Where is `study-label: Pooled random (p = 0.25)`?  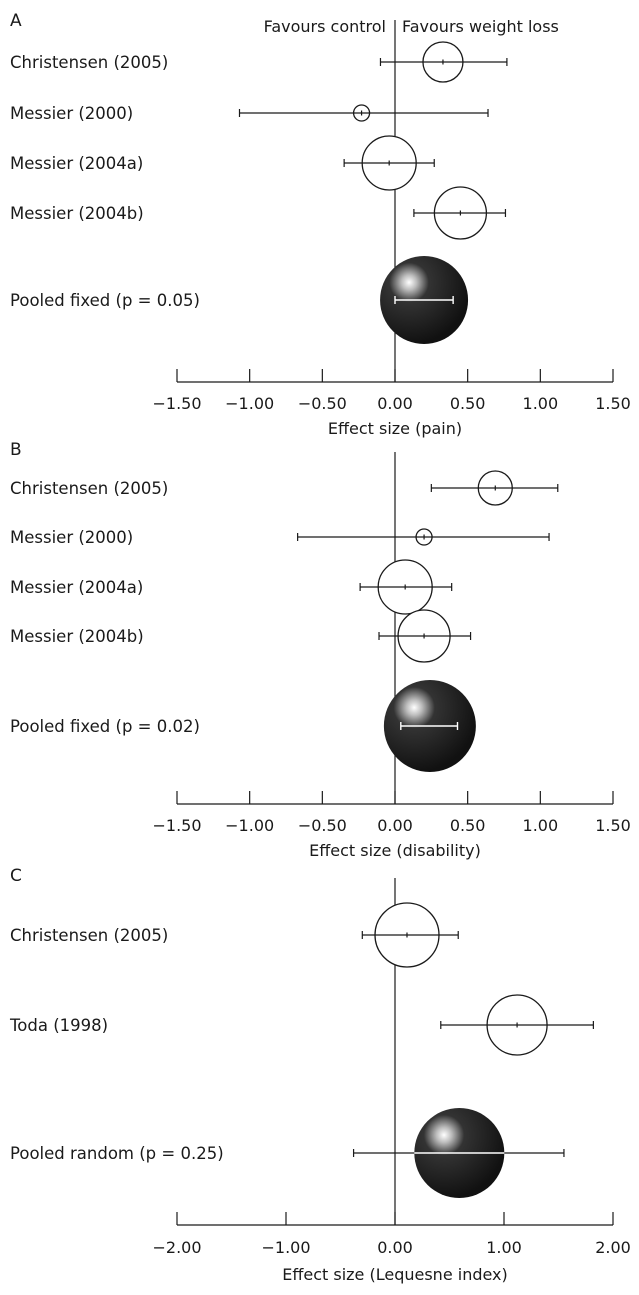
study-label: Pooled random (p = 0.25) is located at coordinates (117, 1153).